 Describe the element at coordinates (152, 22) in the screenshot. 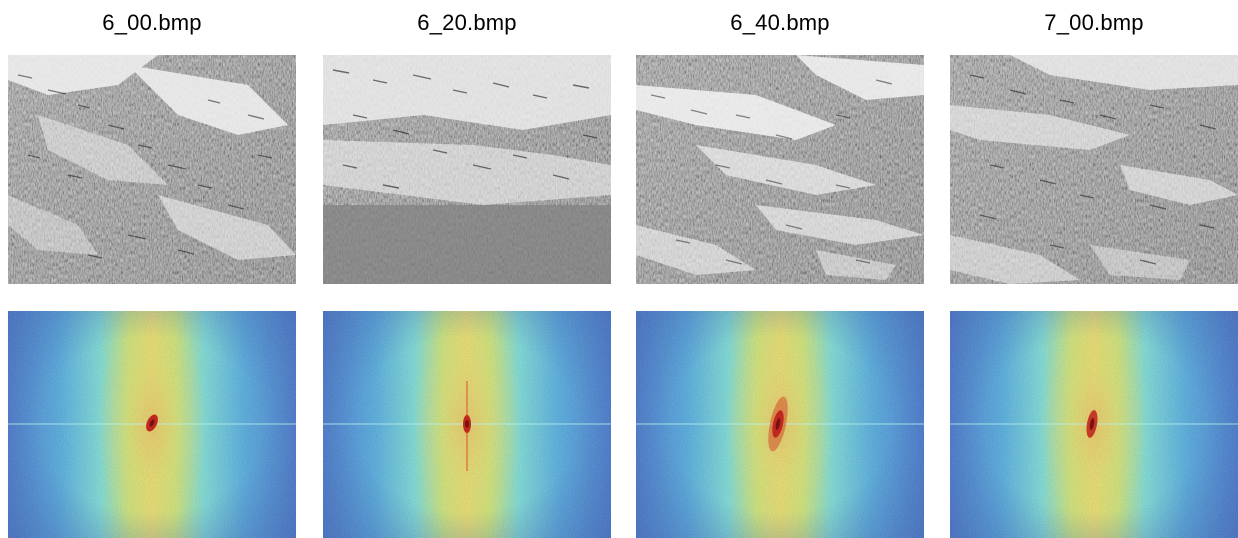

I see `panel-title: 6_00.bmp` at that location.